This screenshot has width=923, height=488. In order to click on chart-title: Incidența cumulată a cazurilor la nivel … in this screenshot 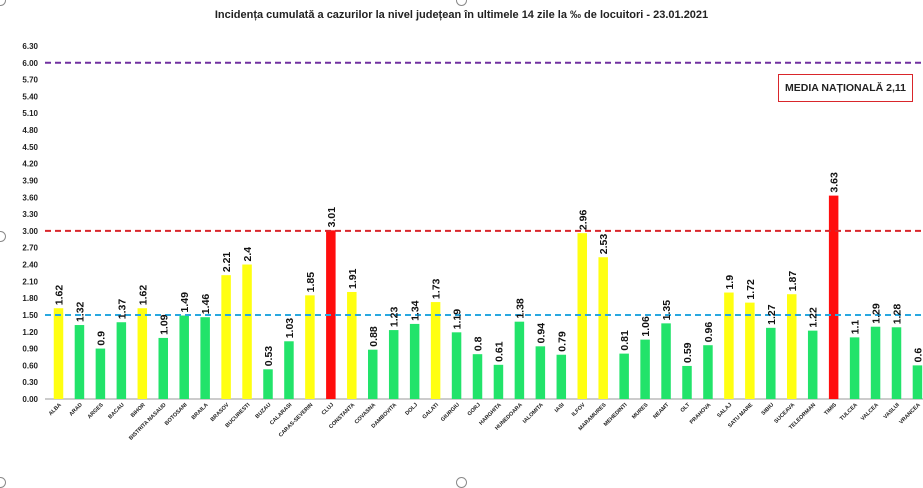, I will do `click(461, 15)`.